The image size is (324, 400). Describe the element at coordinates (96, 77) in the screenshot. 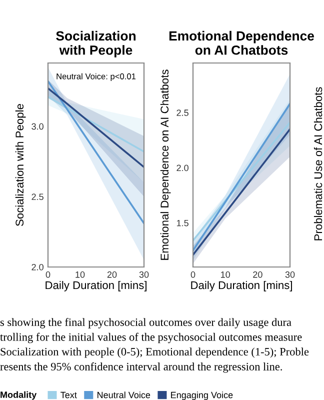

I see `annotation: Neutral Voice: p<0.01` at that location.